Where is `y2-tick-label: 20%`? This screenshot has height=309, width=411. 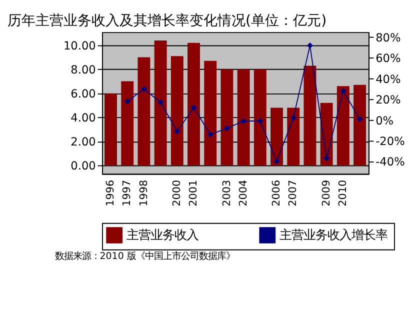
y2-tick-label: 20% is located at coordinates (388, 99).